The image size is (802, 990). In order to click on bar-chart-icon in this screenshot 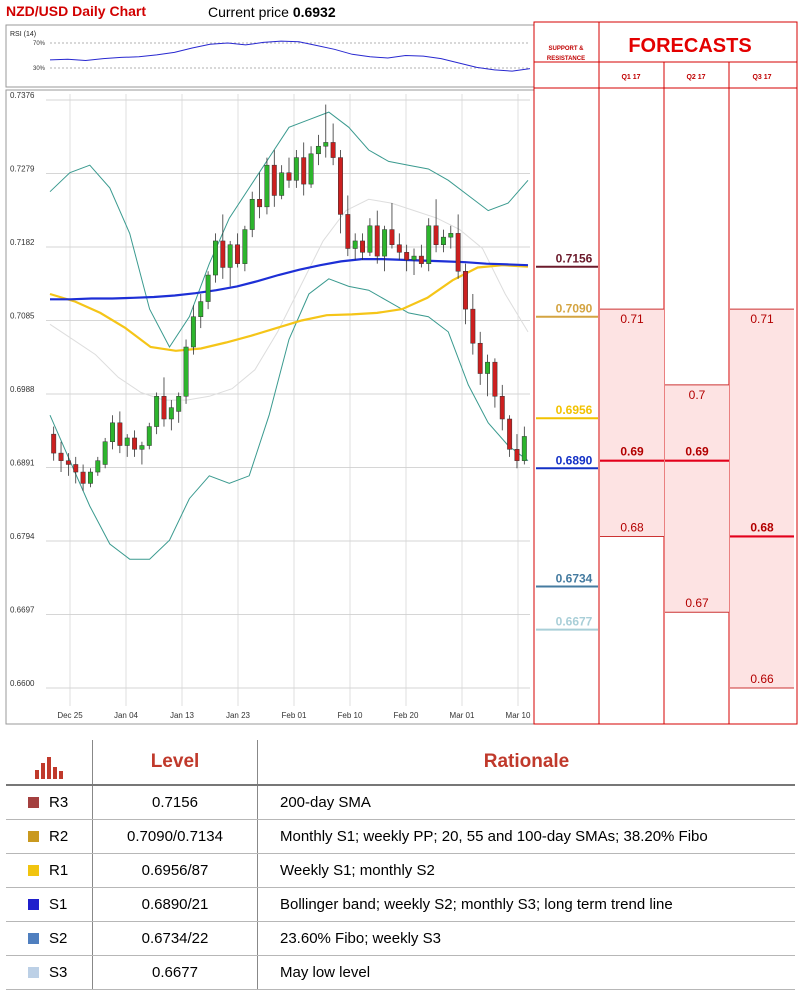, I will do `click(49, 762)`.